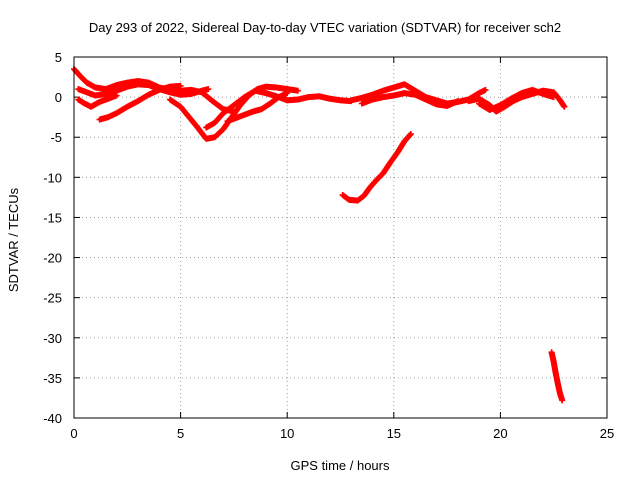  What do you see at coordinates (58, 97) in the screenshot?
I see `y-tick-label: 0` at bounding box center [58, 97].